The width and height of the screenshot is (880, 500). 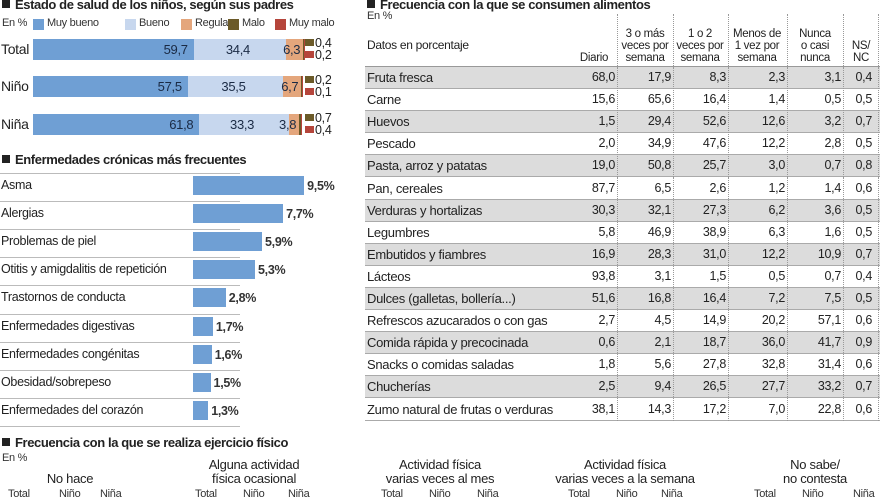 What do you see at coordinates (829, 253) in the screenshot?
I see `food-cell: 10,9` at bounding box center [829, 253].